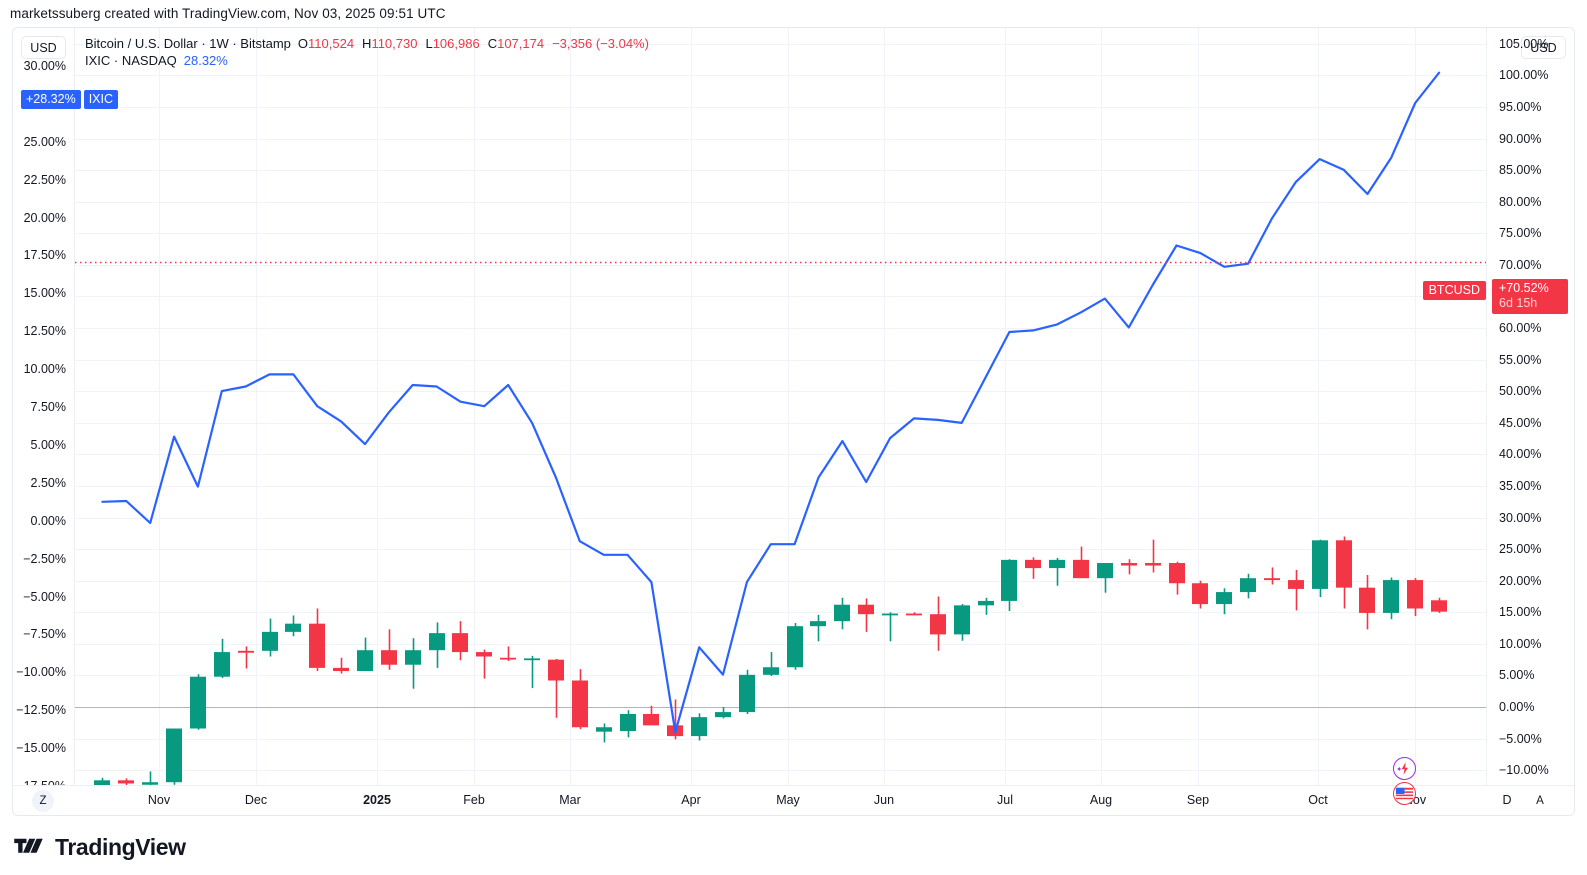 The height and width of the screenshot is (875, 1587). Describe the element at coordinates (1520, 106) in the screenshot. I see `right-scale-tick: 95.00%` at that location.